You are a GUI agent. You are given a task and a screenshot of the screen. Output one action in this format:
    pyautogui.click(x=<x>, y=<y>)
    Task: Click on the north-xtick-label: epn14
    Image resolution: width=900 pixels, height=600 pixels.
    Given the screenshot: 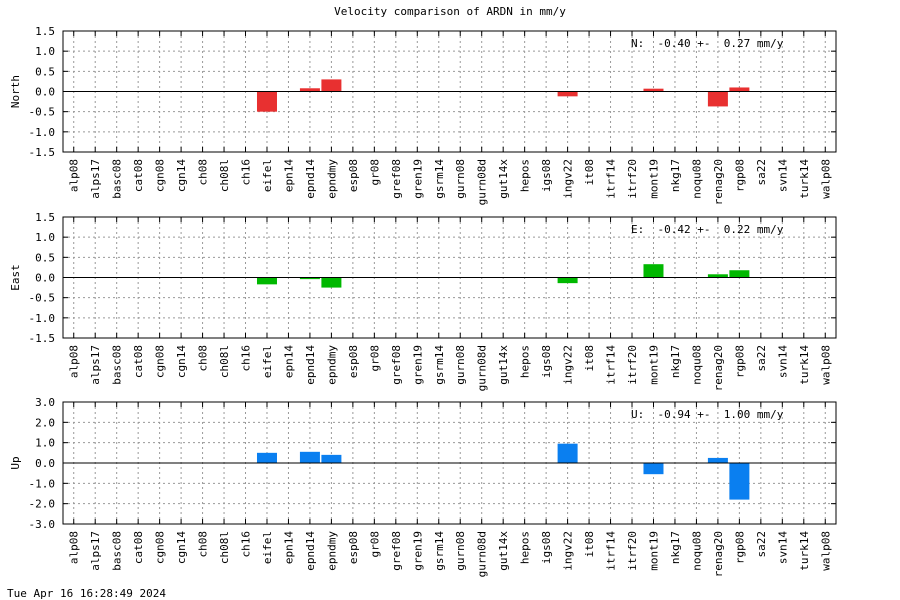 What is the action you would take?
    pyautogui.click(x=288, y=175)
    